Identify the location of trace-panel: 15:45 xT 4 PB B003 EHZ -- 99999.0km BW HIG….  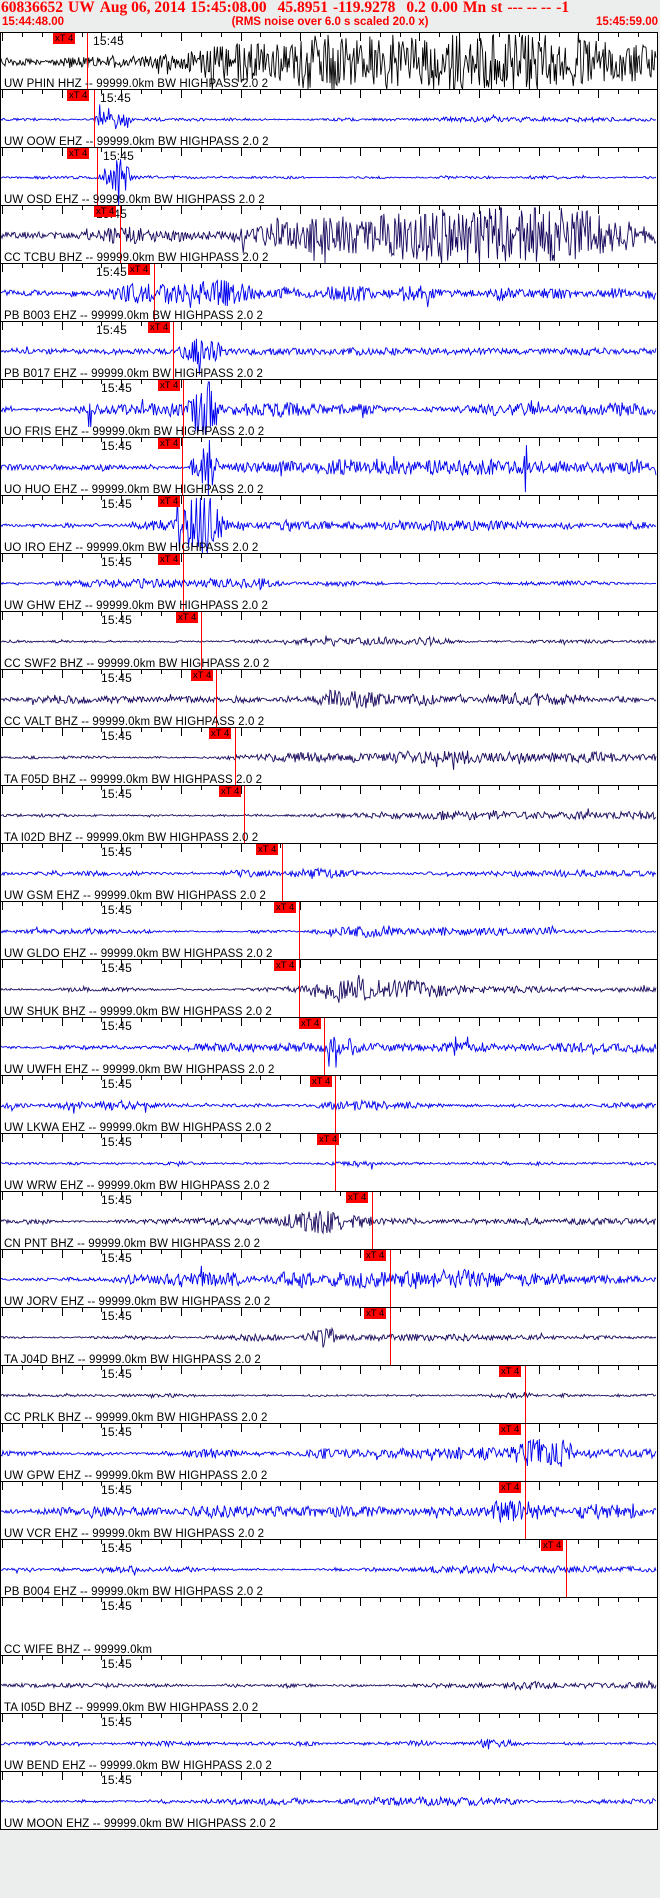
(329, 293).